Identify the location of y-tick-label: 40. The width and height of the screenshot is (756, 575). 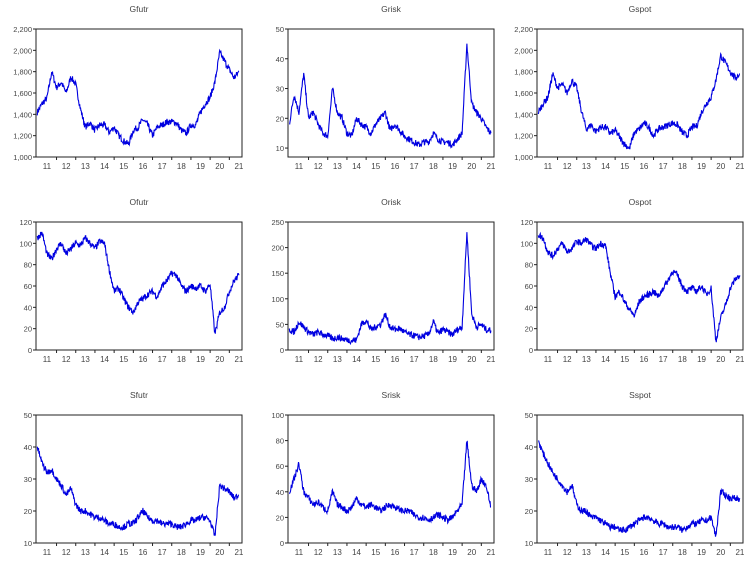
(529, 307).